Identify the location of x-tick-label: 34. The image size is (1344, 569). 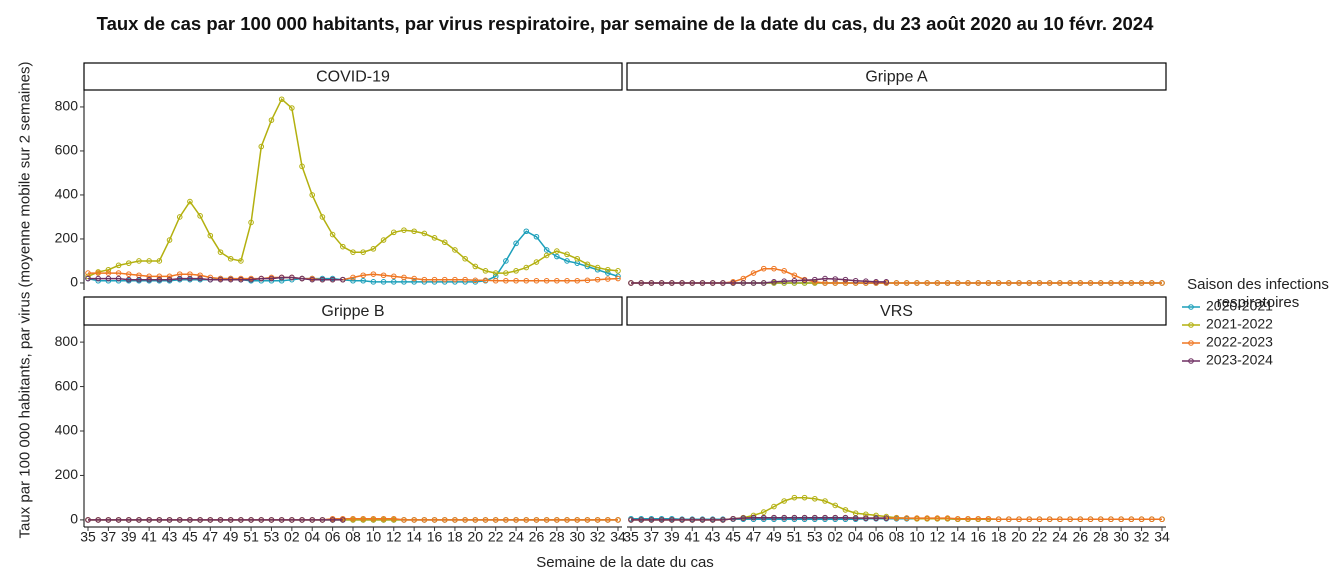
(618, 537).